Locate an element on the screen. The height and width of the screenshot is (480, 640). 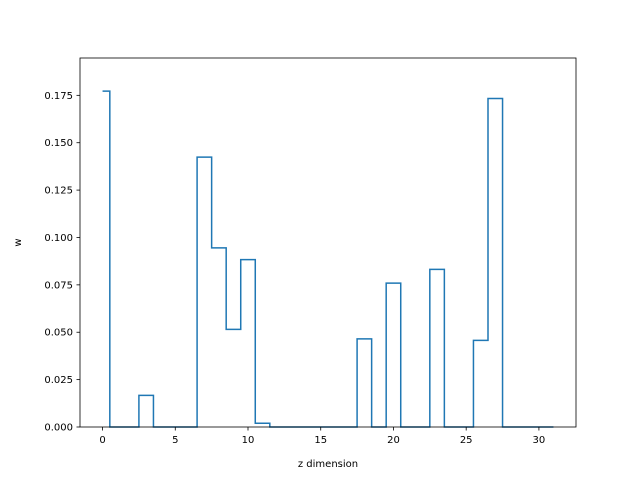
y-tick-label: 0.150 is located at coordinates (58, 143).